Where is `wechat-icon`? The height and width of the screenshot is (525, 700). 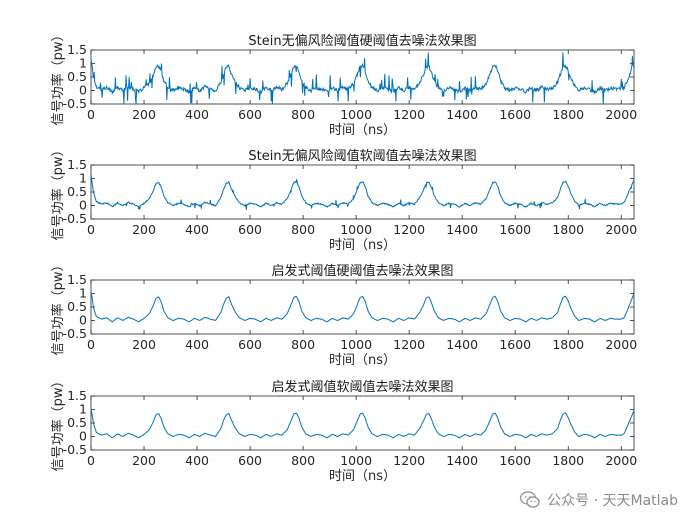 wechat-icon is located at coordinates (529, 499).